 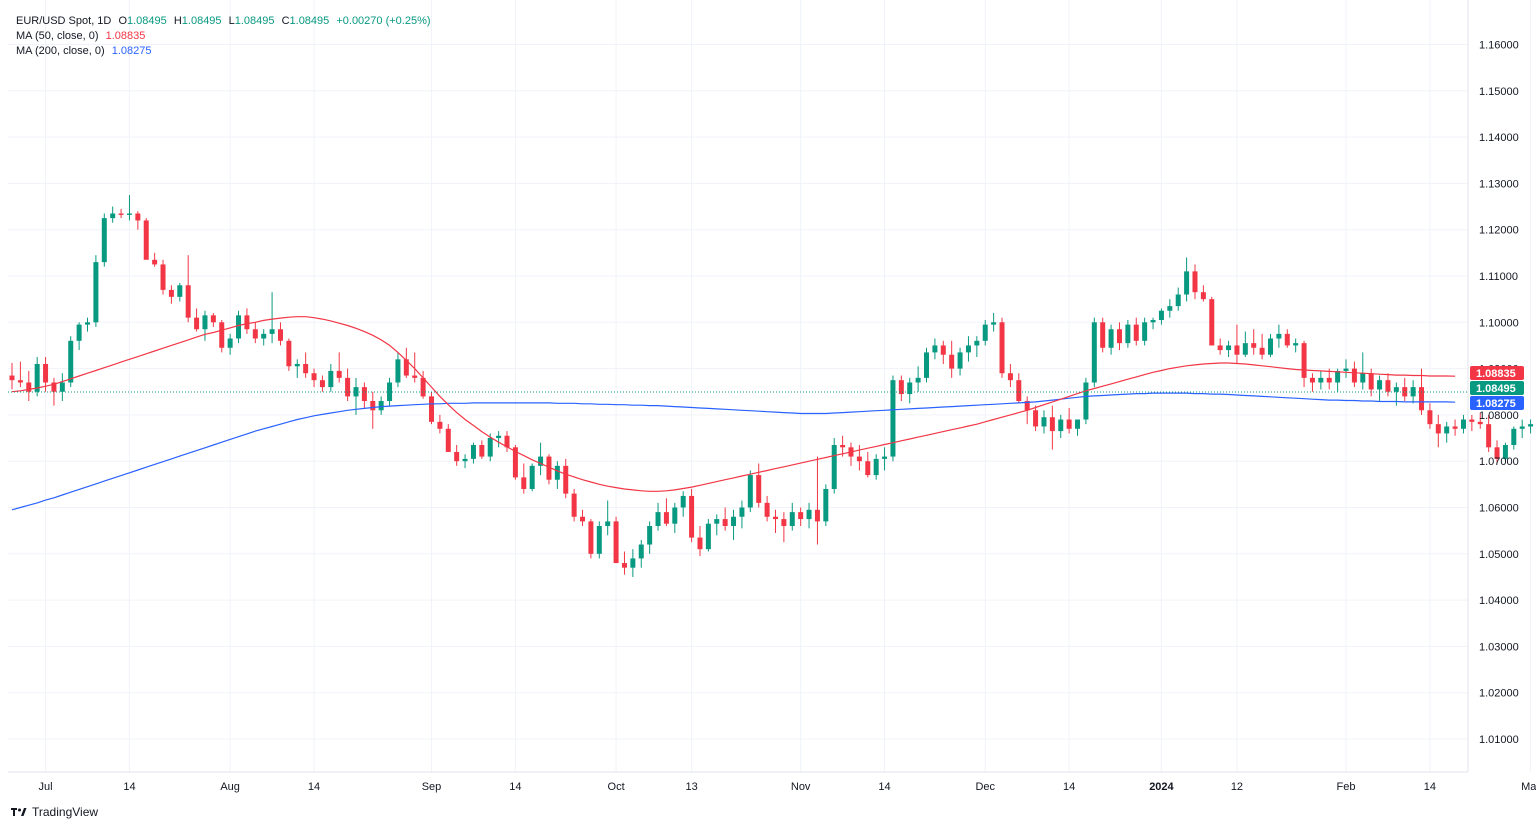 I want to click on legend-high-value: 1.08495, so click(x=202, y=21).